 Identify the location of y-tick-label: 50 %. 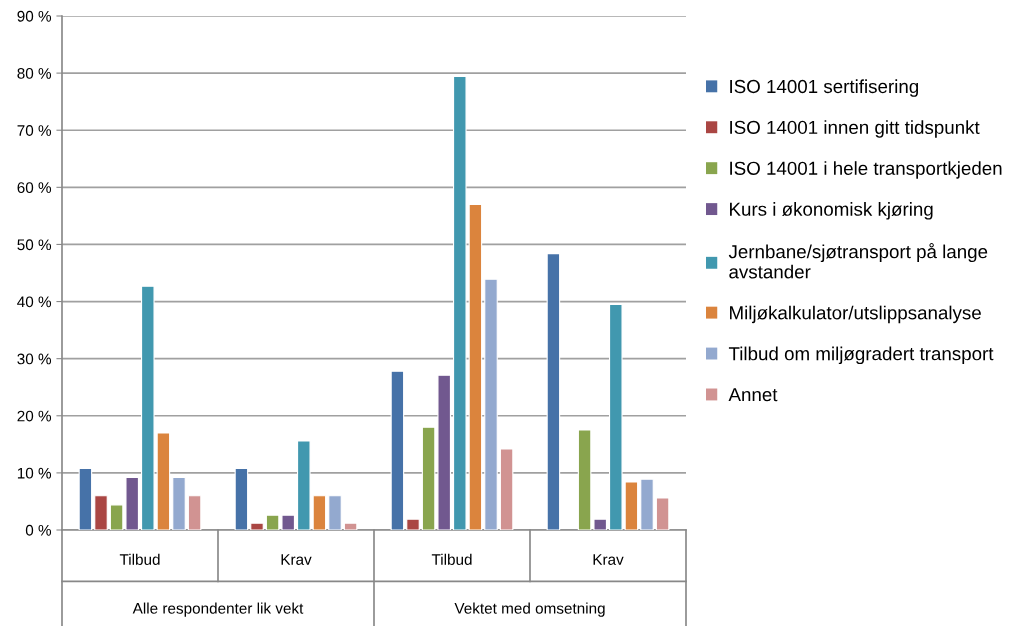
(34, 245).